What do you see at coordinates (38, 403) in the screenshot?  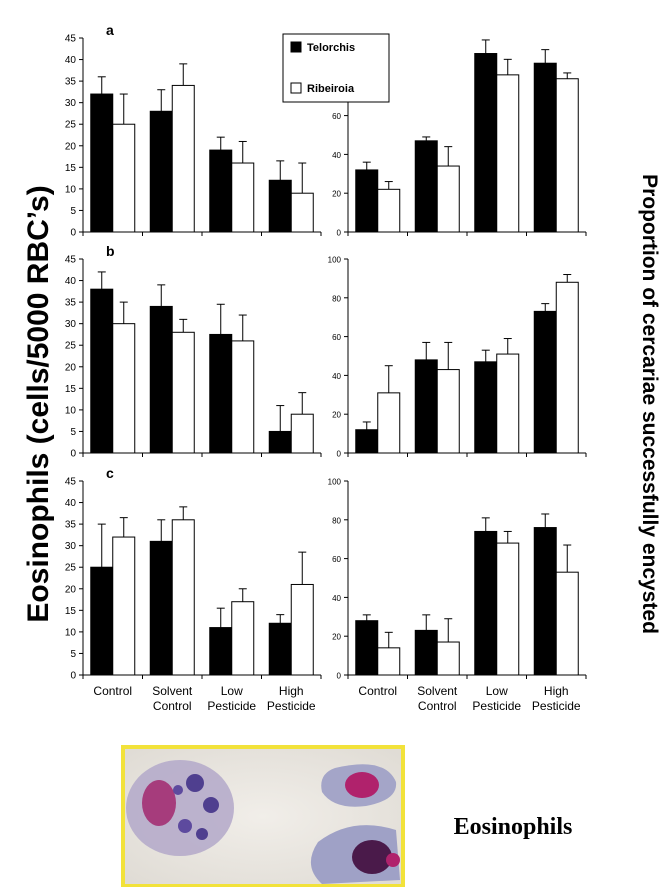 I see `y-axis-title: Eosinophils (cells/5000 RBC’s)` at bounding box center [38, 403].